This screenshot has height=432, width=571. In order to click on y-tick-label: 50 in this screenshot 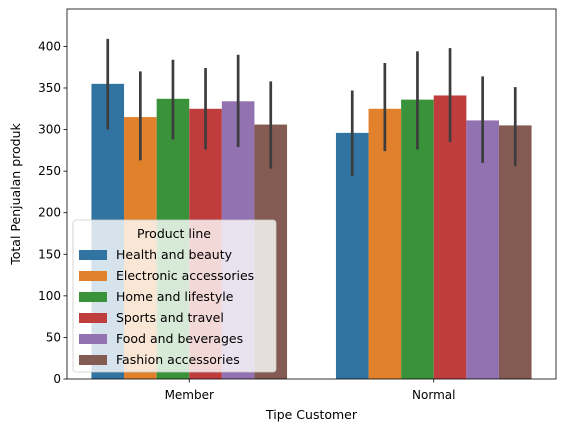, I will do `click(53, 337)`.